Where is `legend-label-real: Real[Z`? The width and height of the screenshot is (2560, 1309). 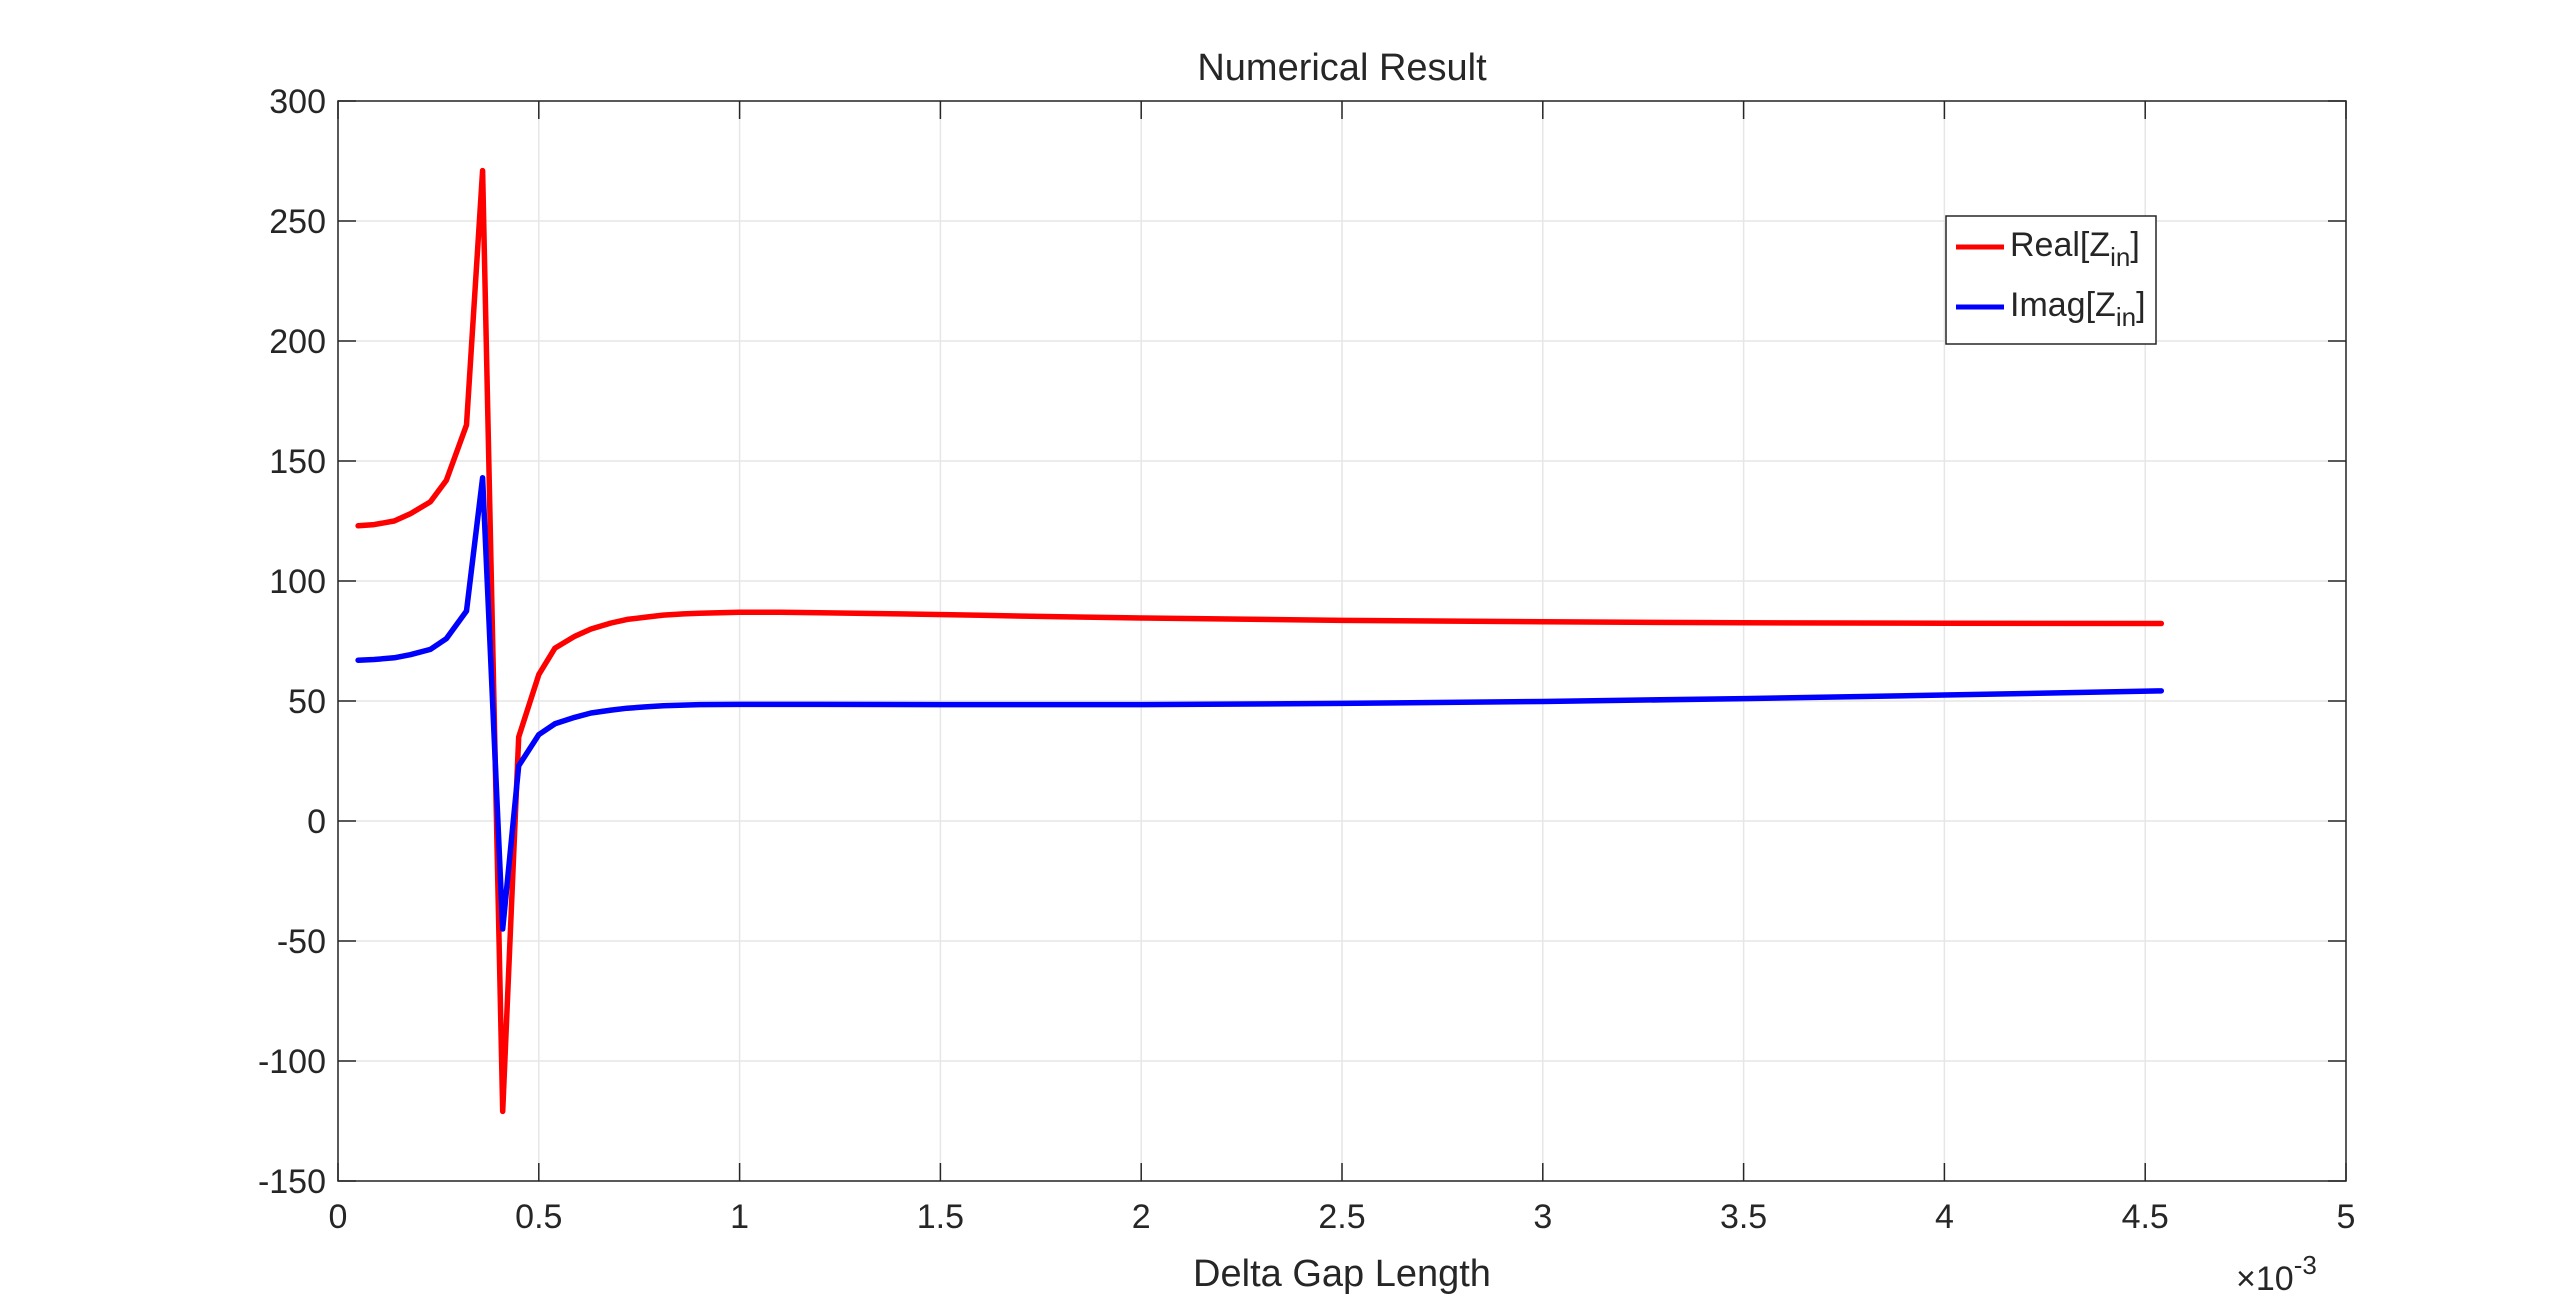 legend-label-real: Real[Z is located at coordinates (2060, 245).